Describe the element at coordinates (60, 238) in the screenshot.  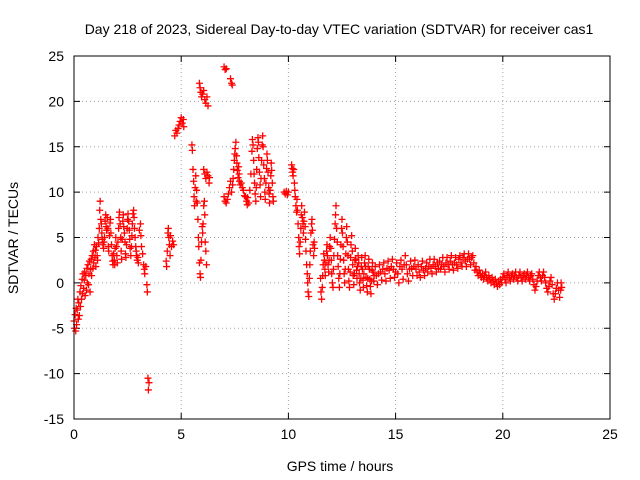
I see `y-tick-label: 5` at that location.